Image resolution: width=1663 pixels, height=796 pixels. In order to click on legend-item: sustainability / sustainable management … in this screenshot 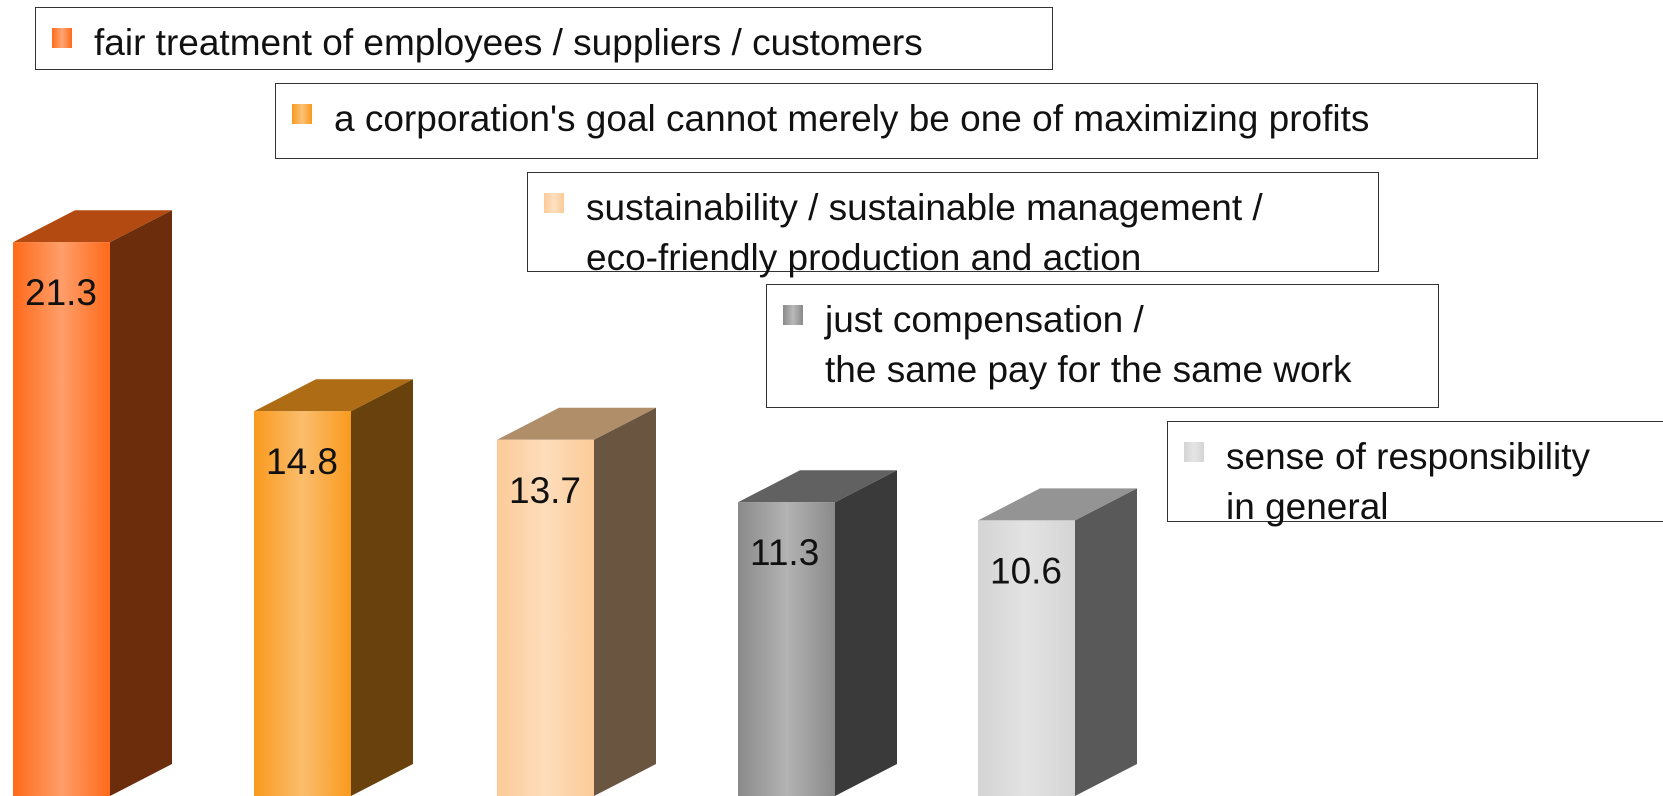, I will do `click(953, 225)`.